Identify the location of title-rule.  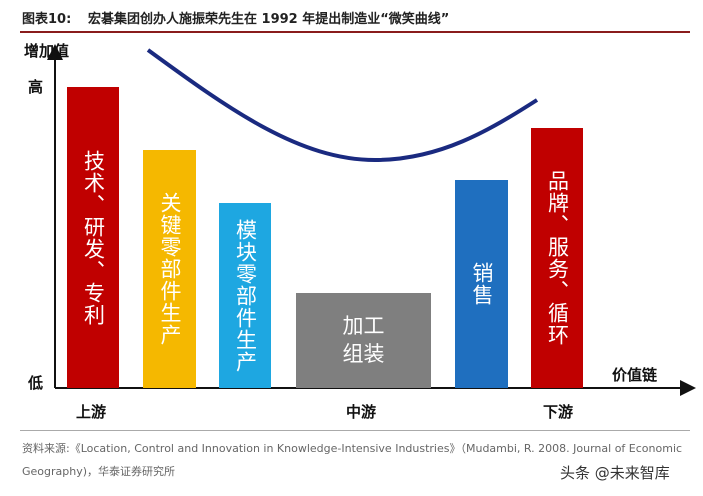
(355, 32).